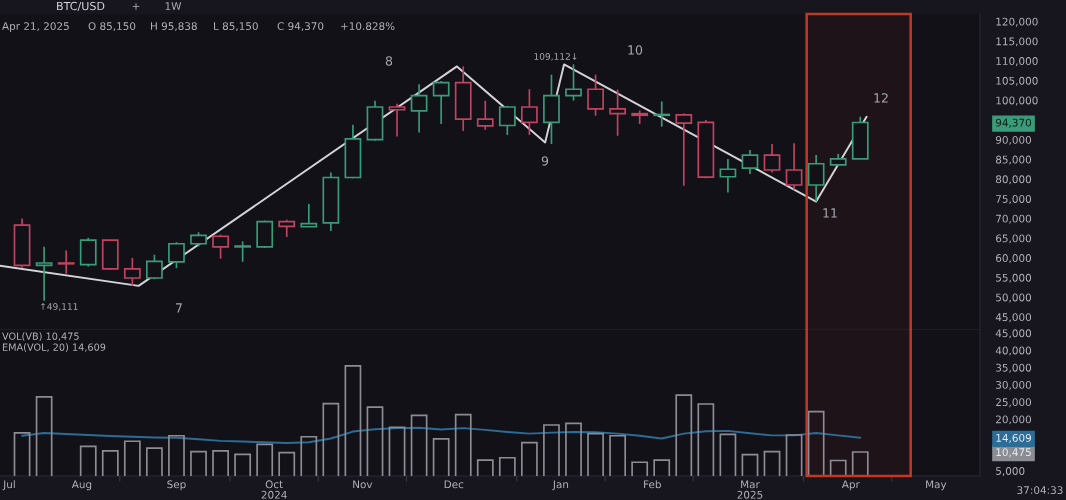 Image resolution: width=1066 pixels, height=500 pixels. What do you see at coordinates (1014, 298) in the screenshot?
I see `y-tick-label: 50,000` at bounding box center [1014, 298].